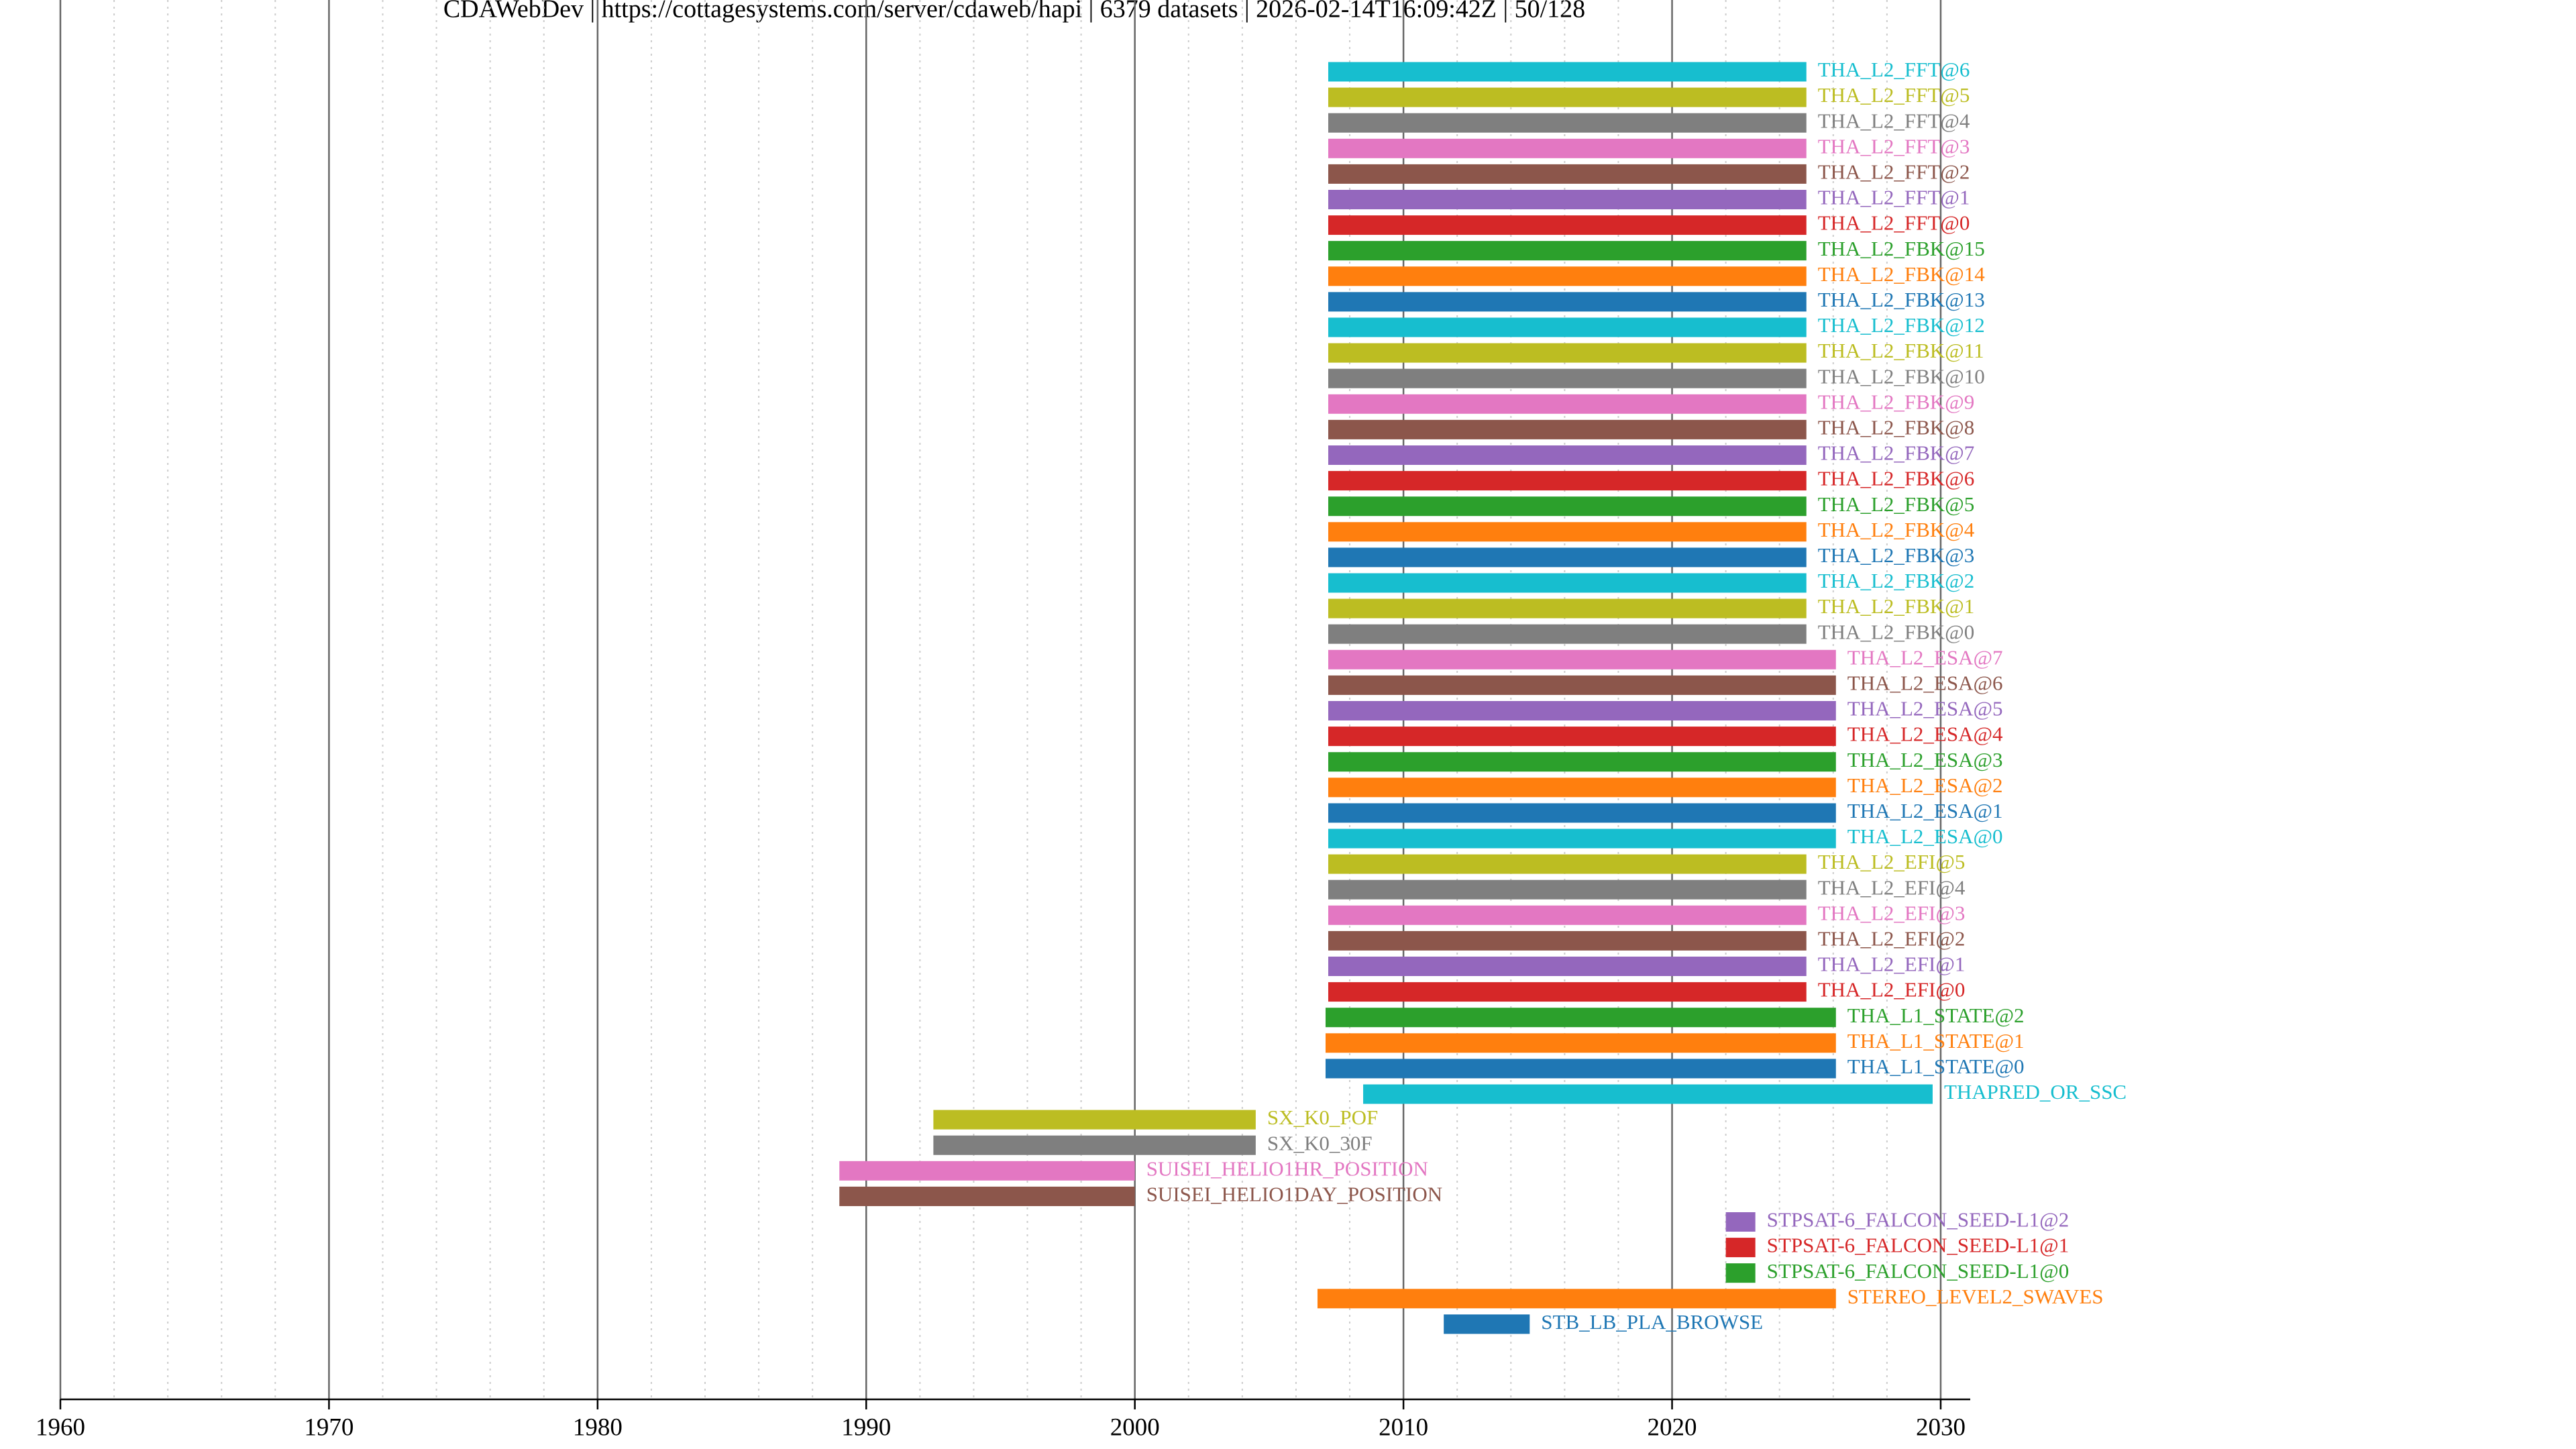 This screenshot has width=2576, height=1449. Describe the element at coordinates (1901, 299) in the screenshot. I see `bar-label: THA_L2_FBK@13` at that location.